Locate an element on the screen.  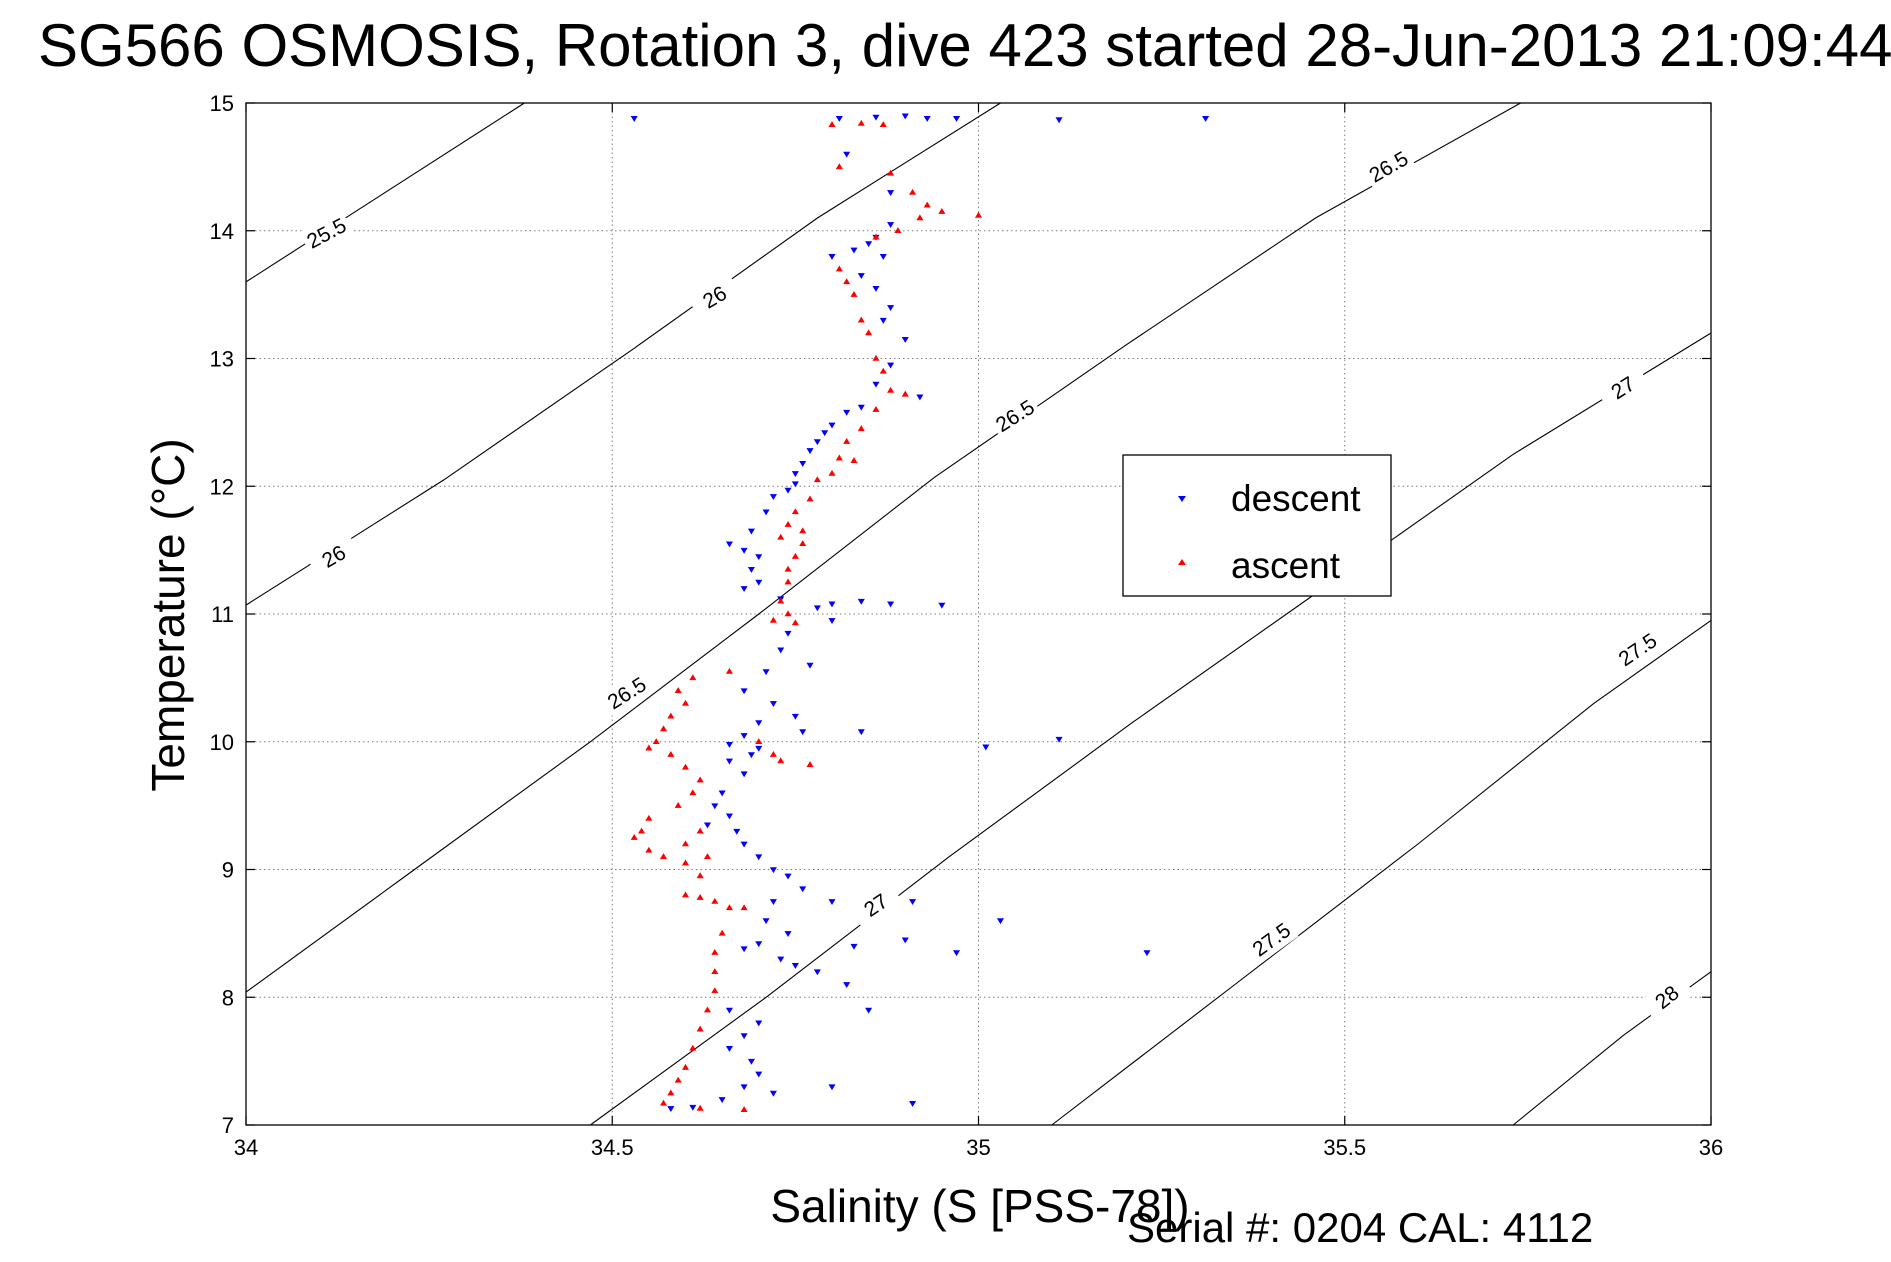
y-tick-label: 14 is located at coordinates (222, 231).